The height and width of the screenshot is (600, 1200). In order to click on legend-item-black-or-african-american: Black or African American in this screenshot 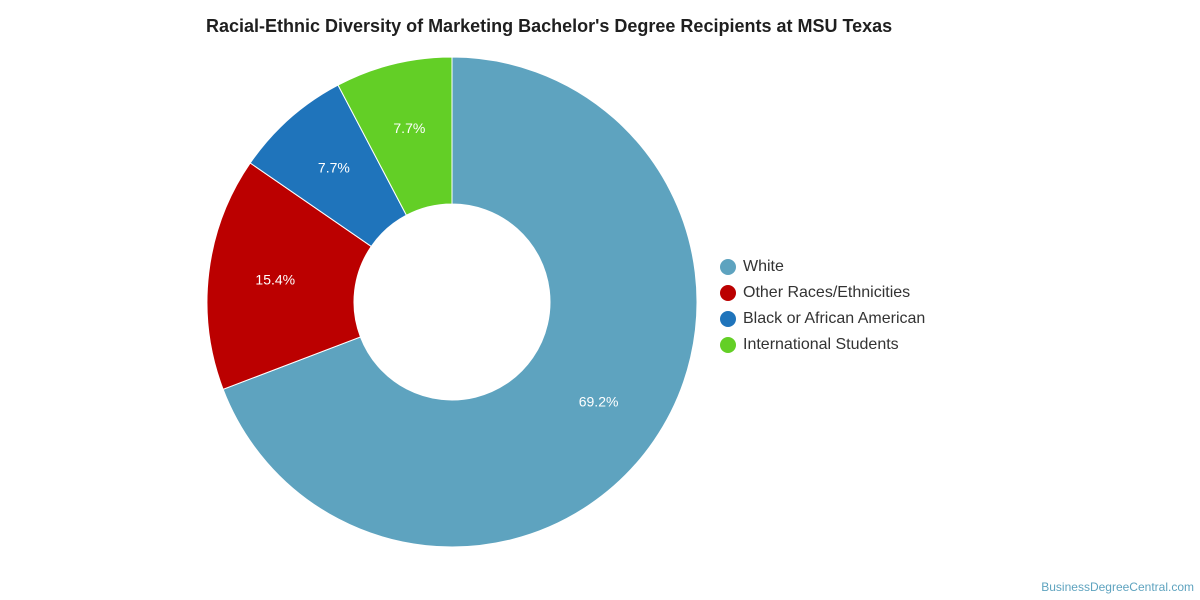, I will do `click(822, 319)`.